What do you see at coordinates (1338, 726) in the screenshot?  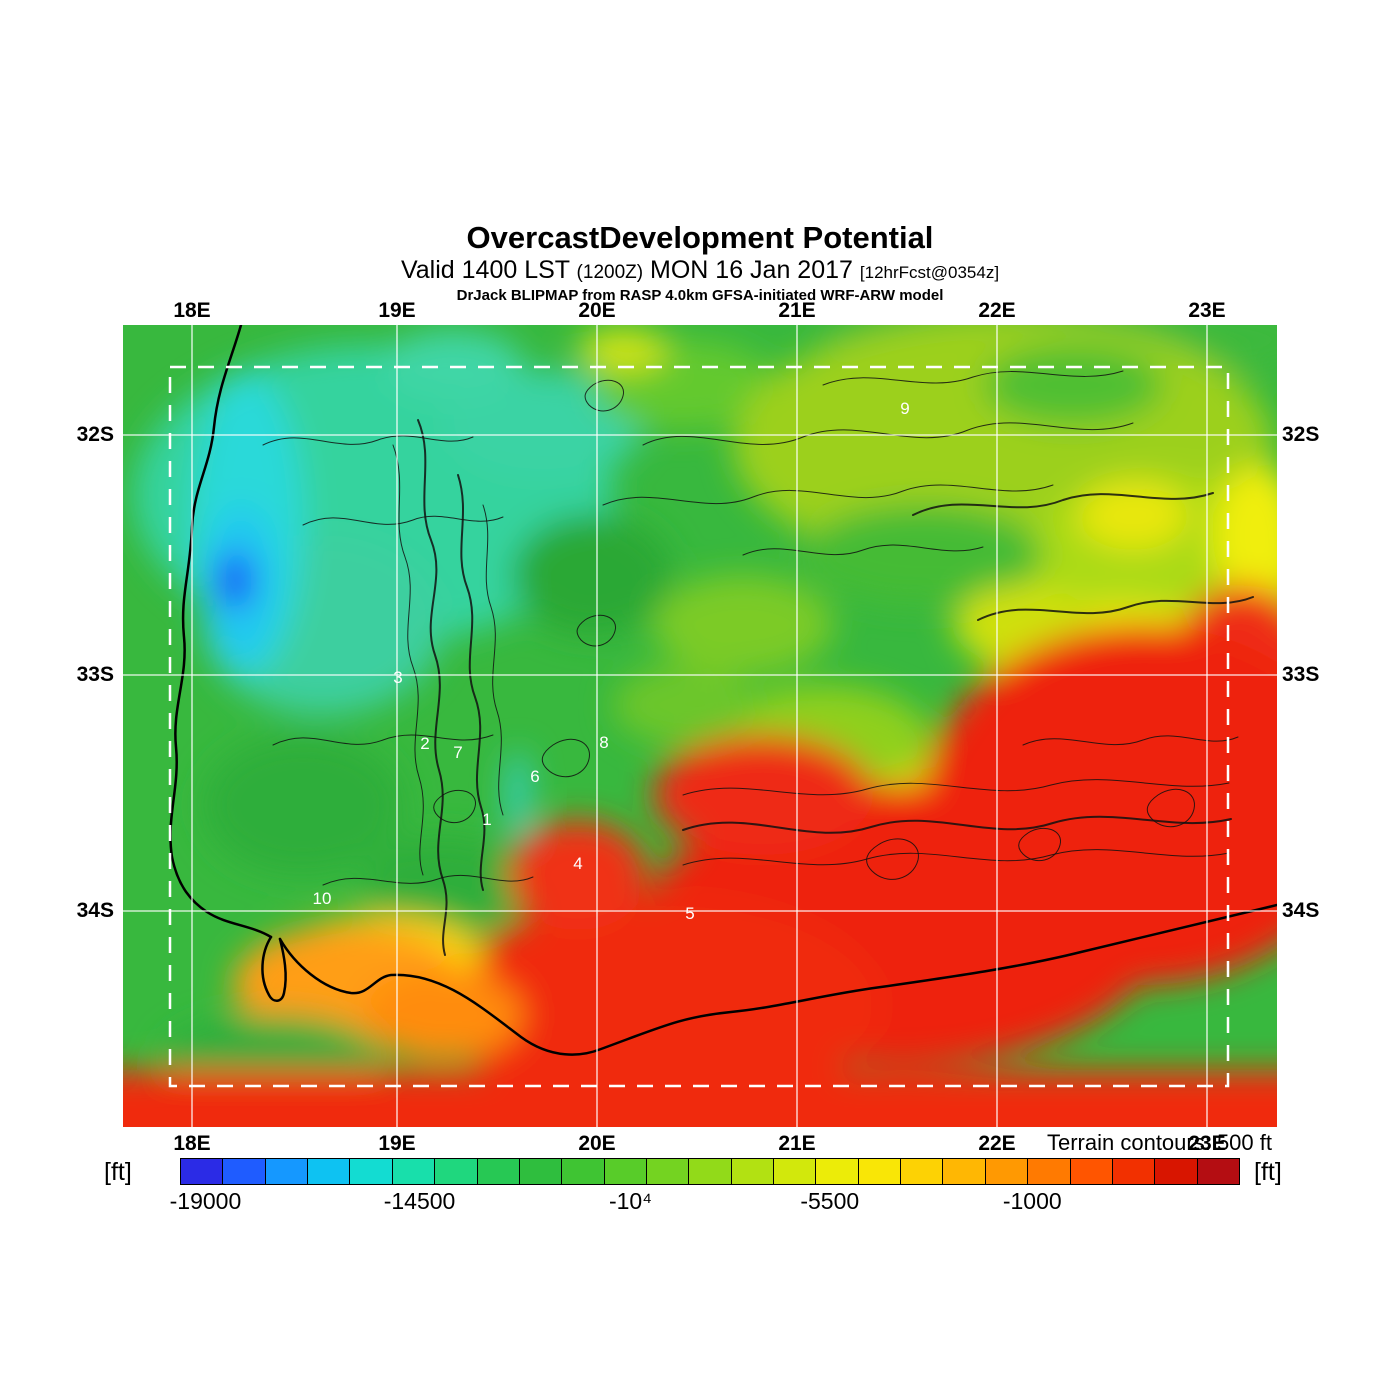 I see `lat-labels-right: 32S 33S 34S` at bounding box center [1338, 726].